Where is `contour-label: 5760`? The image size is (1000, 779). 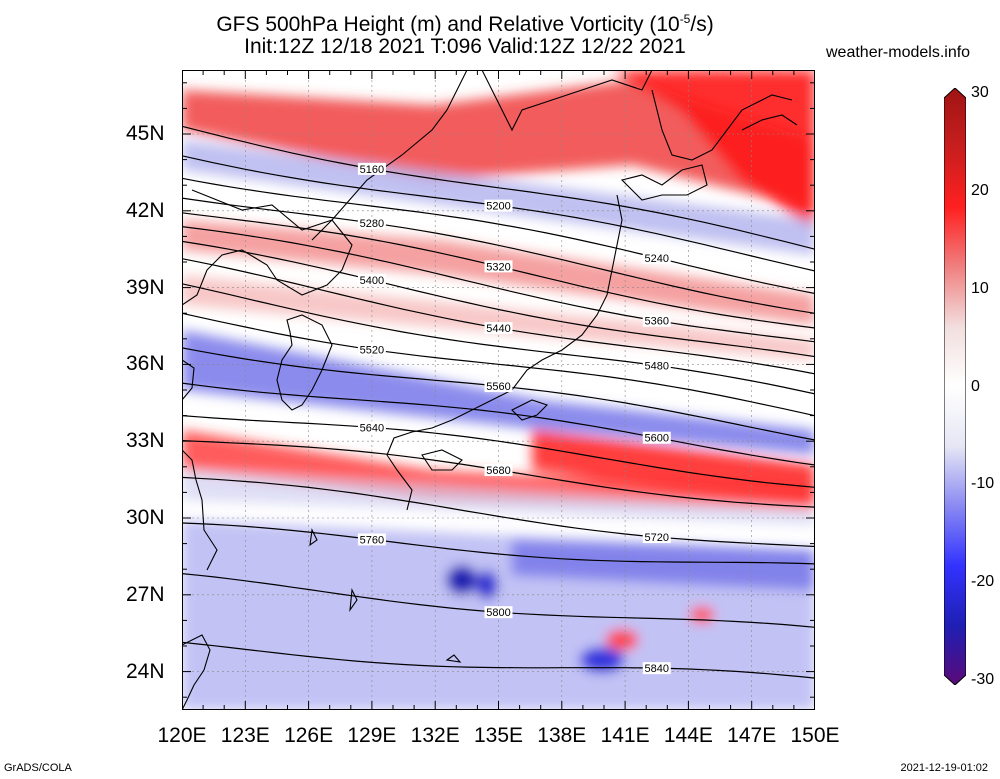
contour-label: 5760 is located at coordinates (372, 540).